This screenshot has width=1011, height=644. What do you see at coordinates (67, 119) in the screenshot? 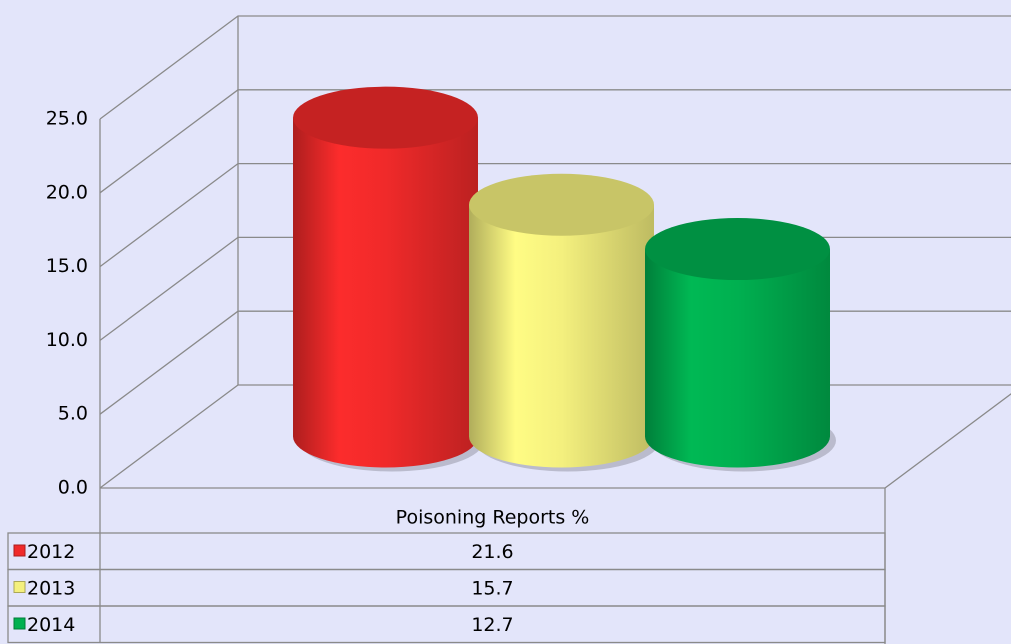
I see `y-tick-label: 25.0` at bounding box center [67, 119].